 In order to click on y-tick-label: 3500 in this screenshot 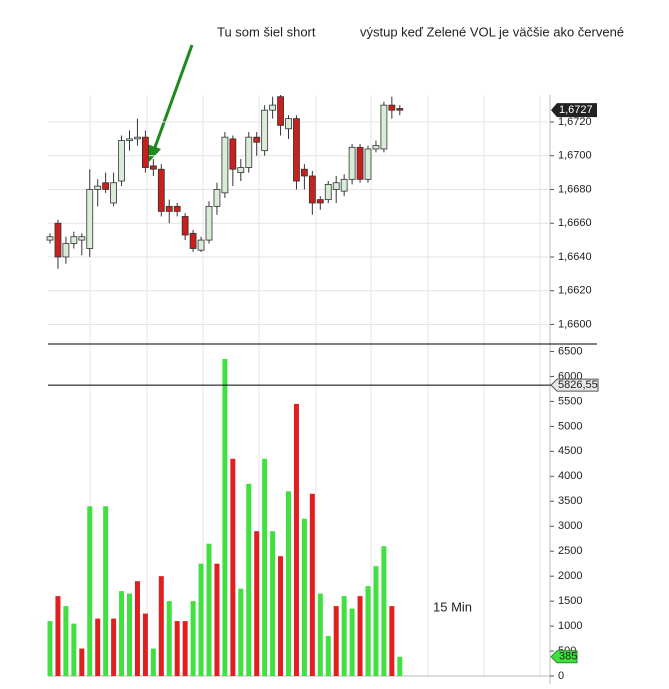, I will do `click(570, 501)`.